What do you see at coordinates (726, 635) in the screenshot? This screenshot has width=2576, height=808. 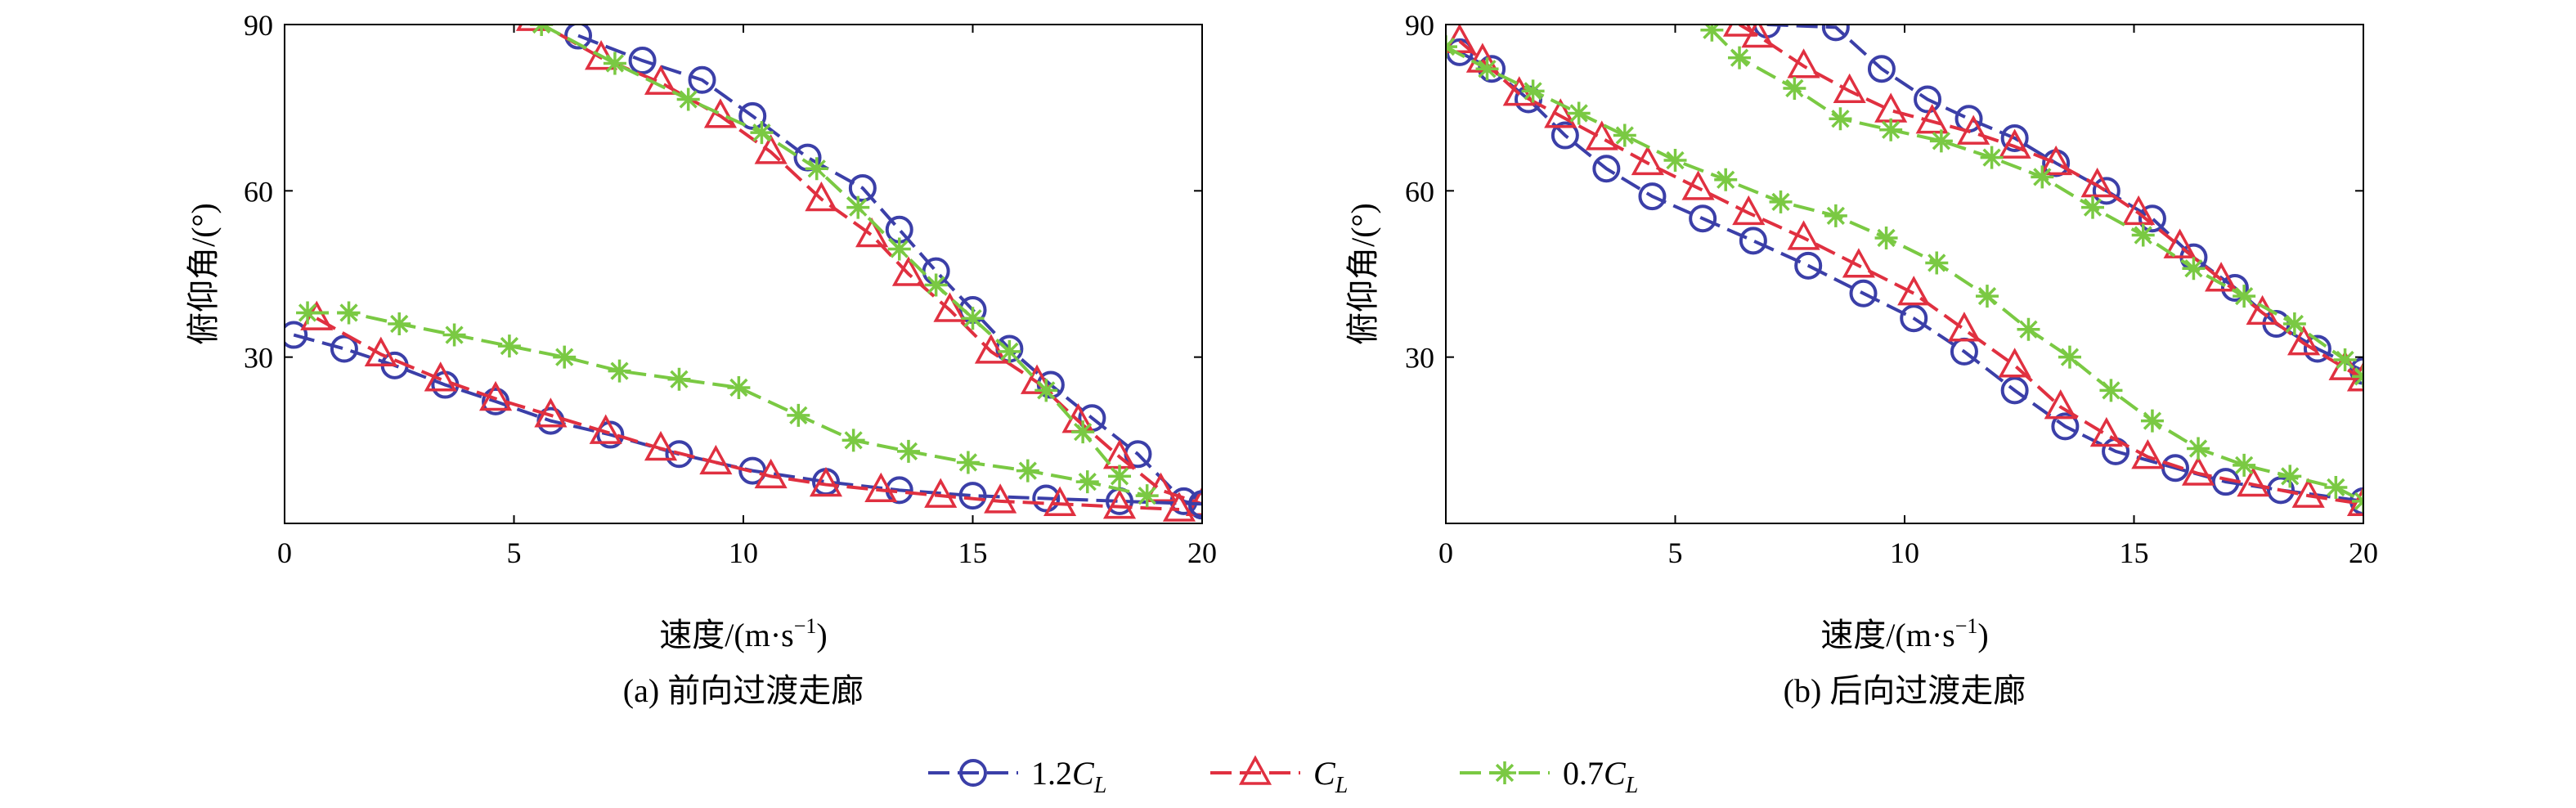 I see `x-axis-title-main: 速度/(m·s` at bounding box center [726, 635].